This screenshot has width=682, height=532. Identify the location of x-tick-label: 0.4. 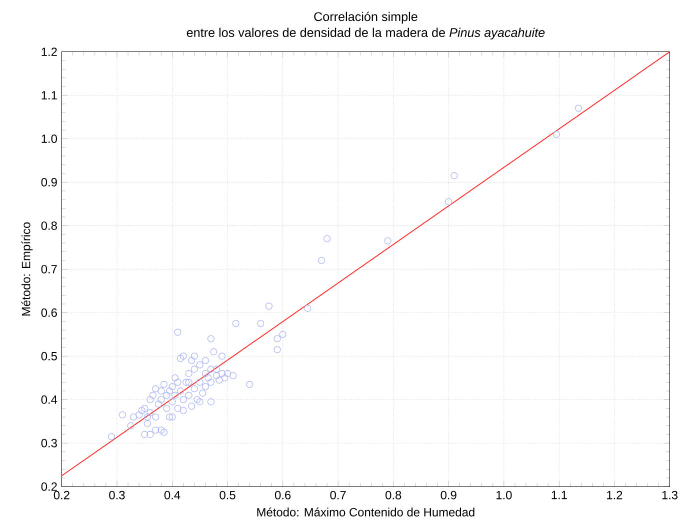
(172, 495).